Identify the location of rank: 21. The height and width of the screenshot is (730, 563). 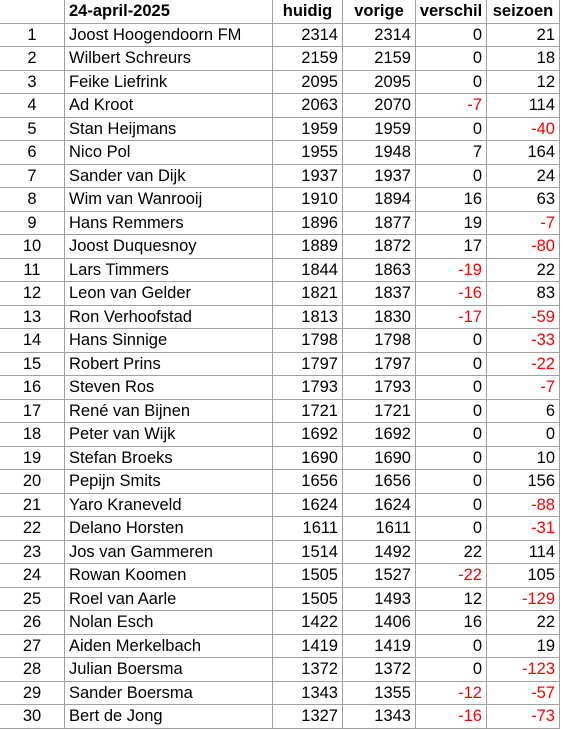
(32, 505).